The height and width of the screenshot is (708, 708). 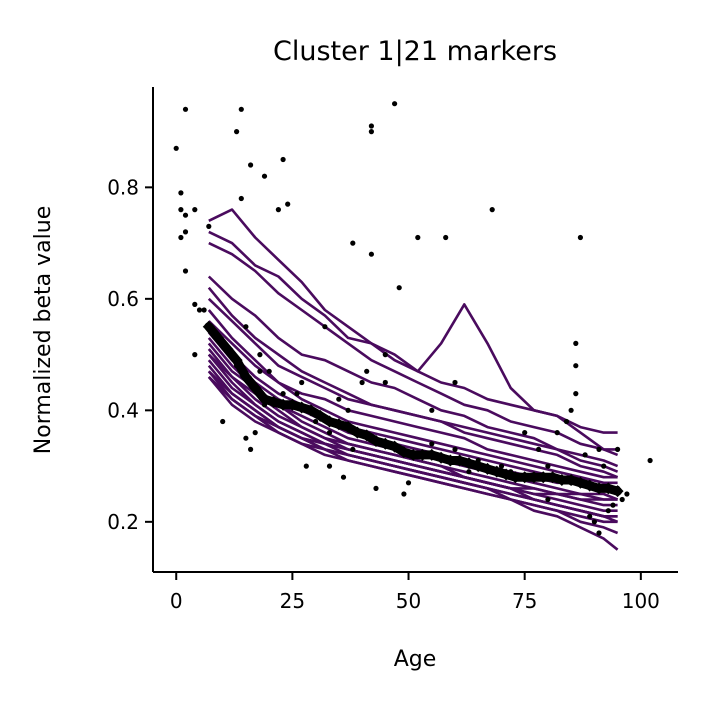 I want to click on x-tick-label-25: 25, so click(x=292, y=601).